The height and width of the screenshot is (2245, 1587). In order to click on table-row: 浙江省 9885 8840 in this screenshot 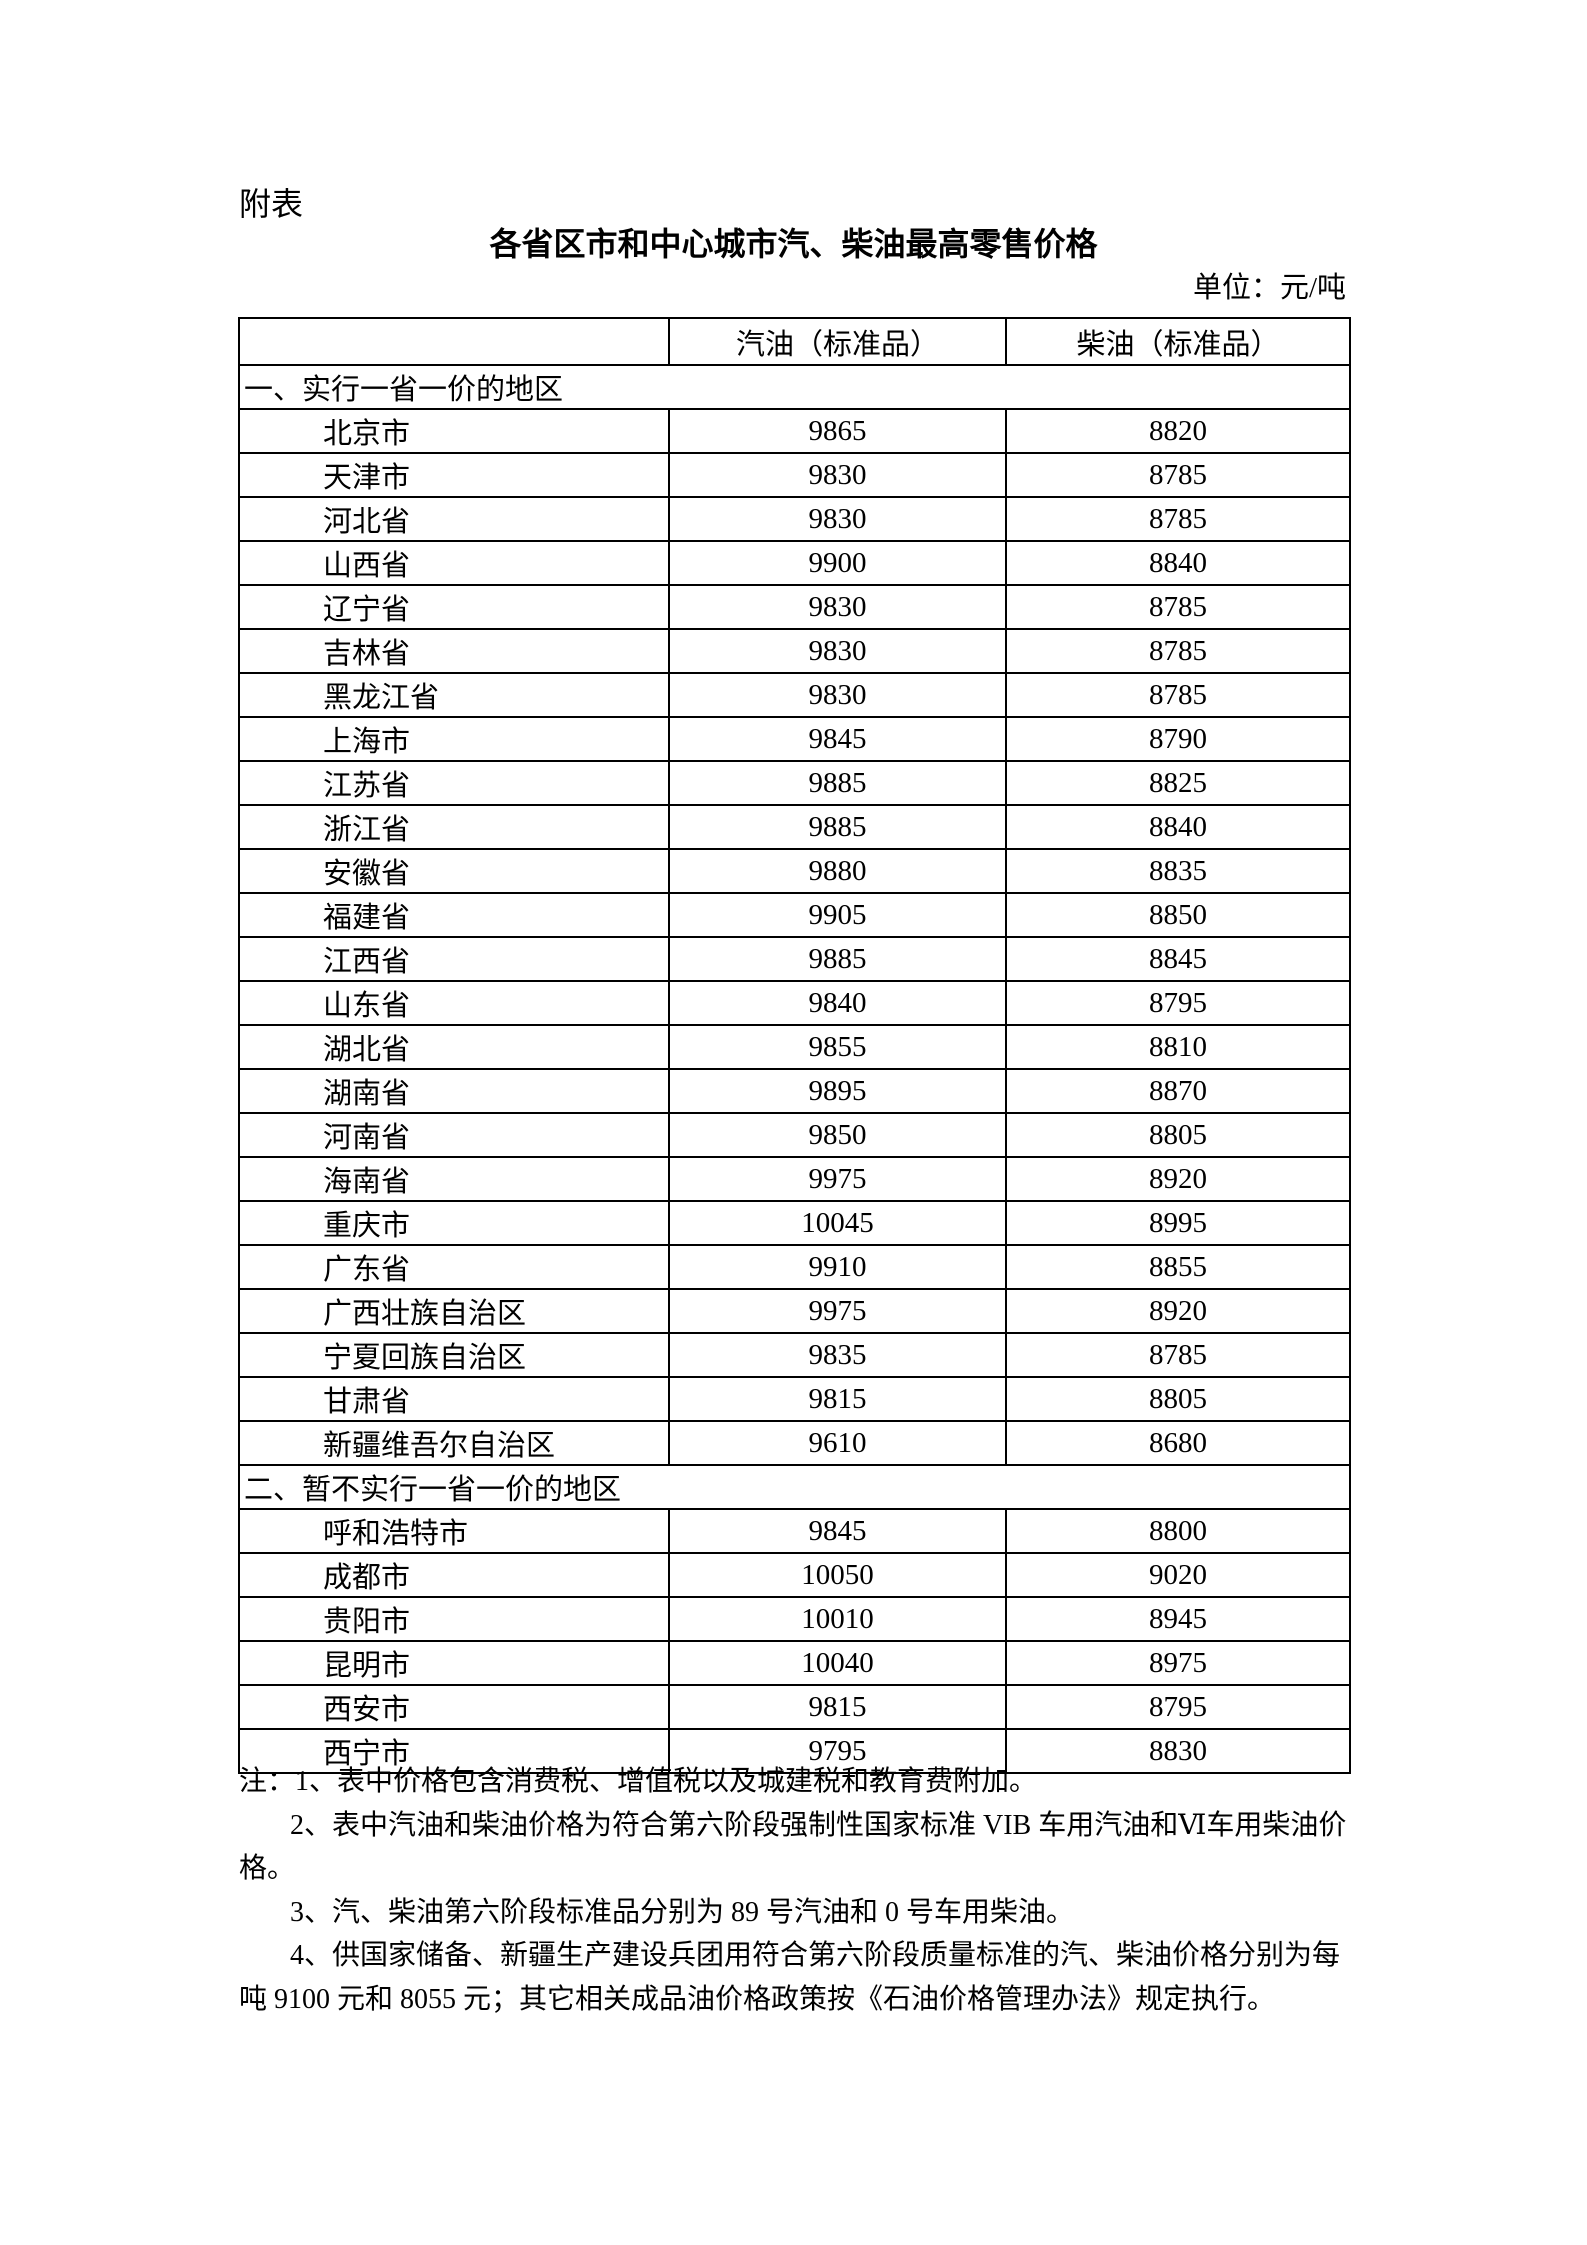, I will do `click(794, 827)`.